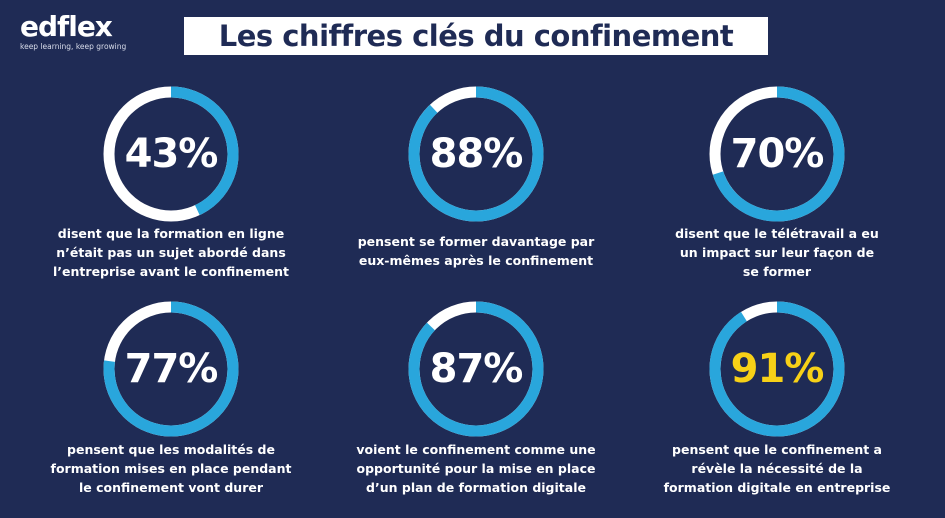 The image size is (945, 518). I want to click on stat-ring-1: 43%, so click(171, 154).